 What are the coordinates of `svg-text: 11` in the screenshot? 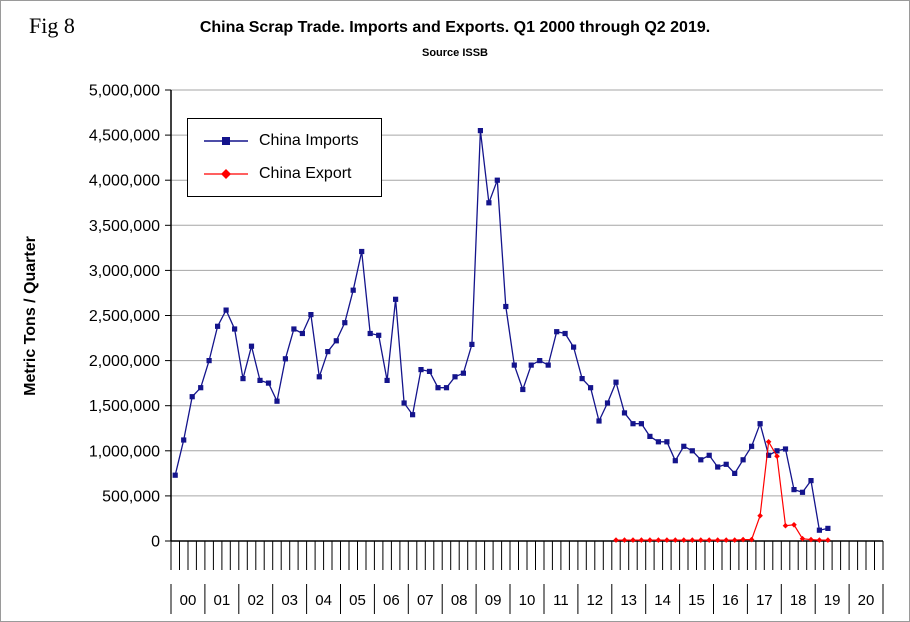 It's located at (561, 600).